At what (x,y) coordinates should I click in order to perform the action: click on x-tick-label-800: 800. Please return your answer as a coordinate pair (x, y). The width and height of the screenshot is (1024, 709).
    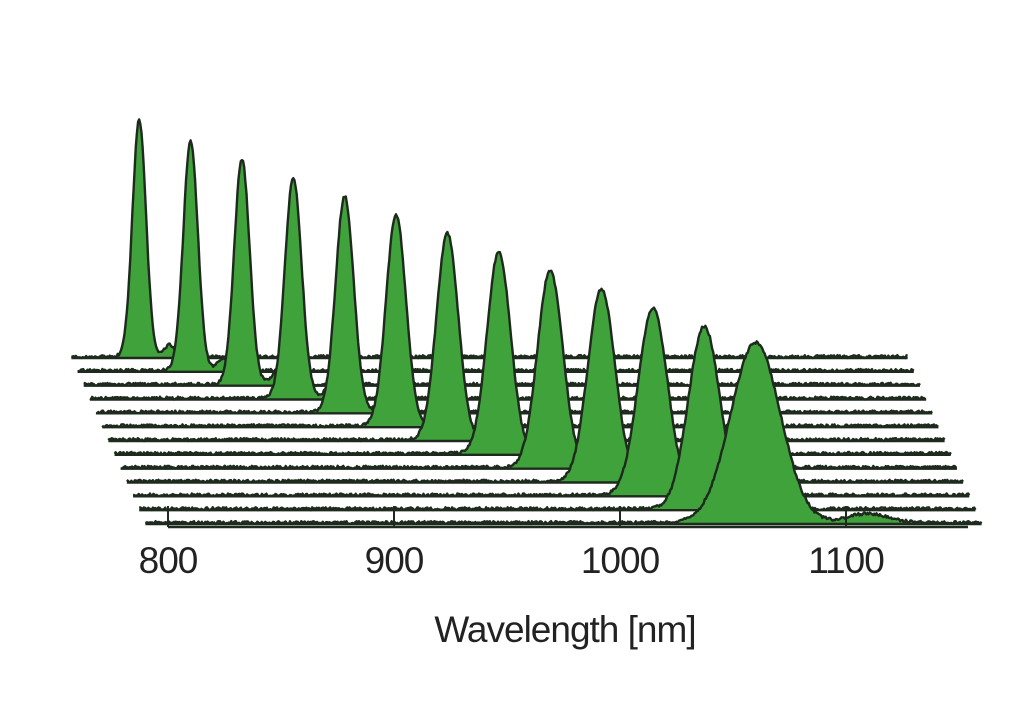
    Looking at the image, I should click on (168, 560).